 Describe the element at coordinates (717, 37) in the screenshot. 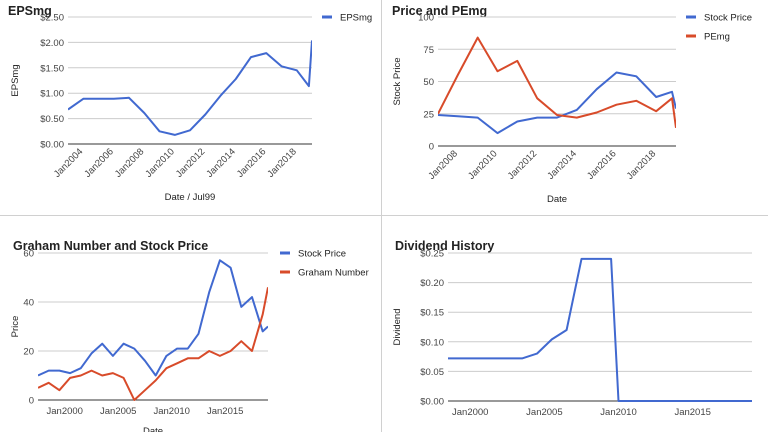

I see `legend-label: PEmg` at that location.